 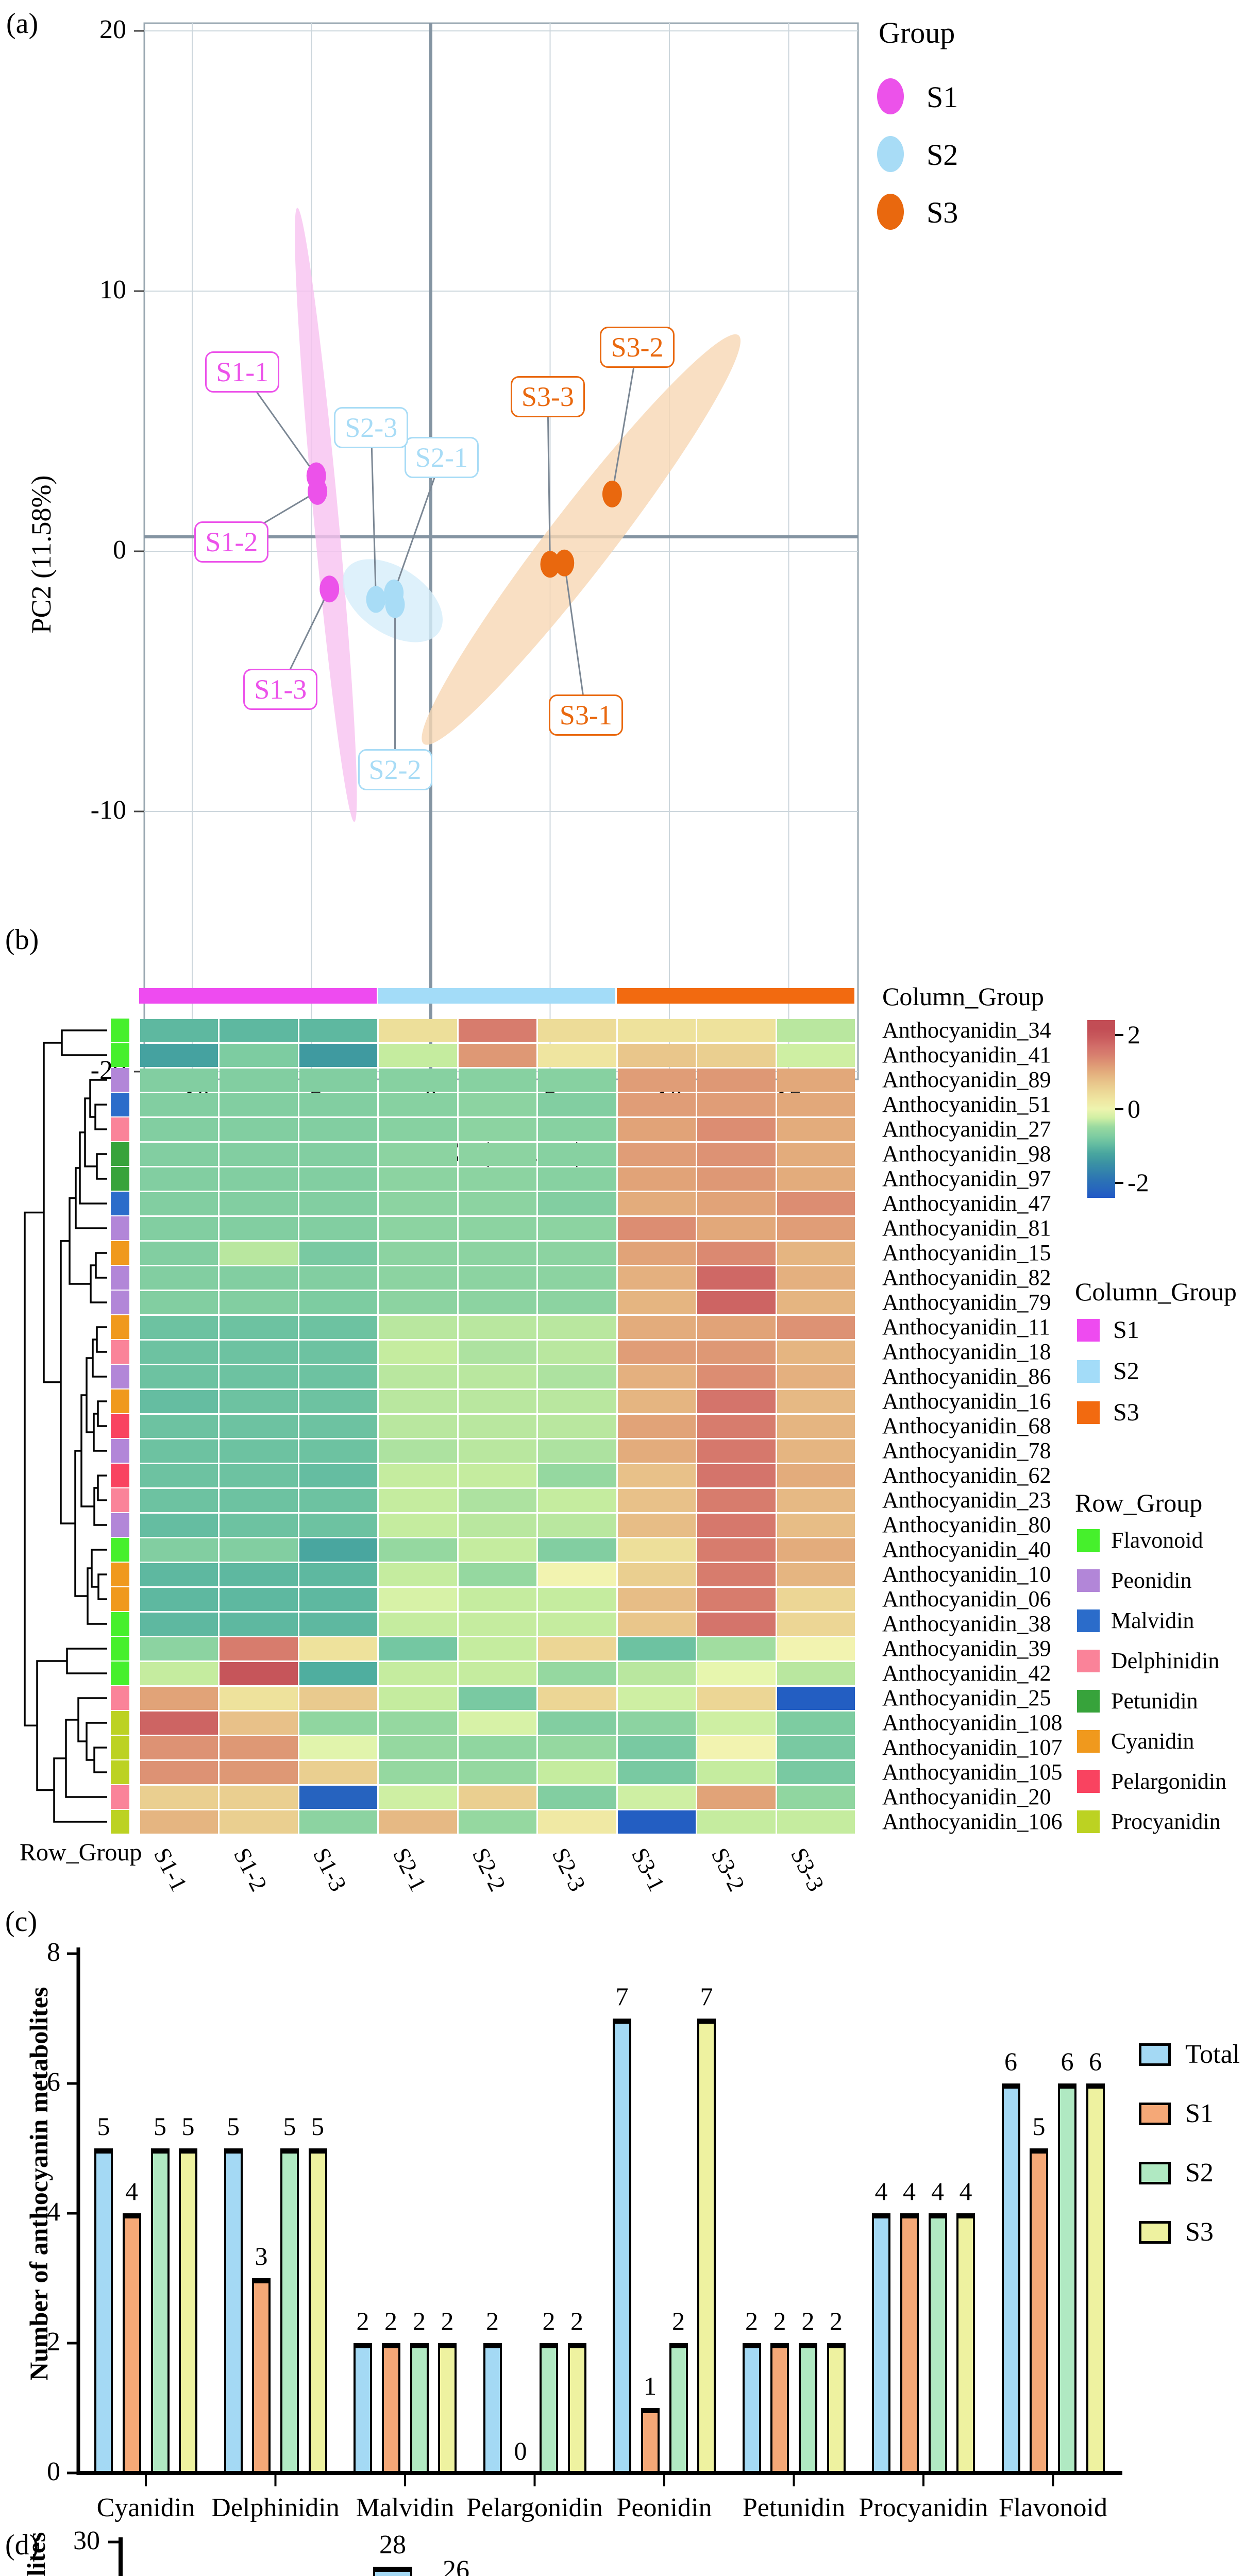 I want to click on heatmap-row-legend-swatch-Cyanidin, so click(x=1088, y=1741).